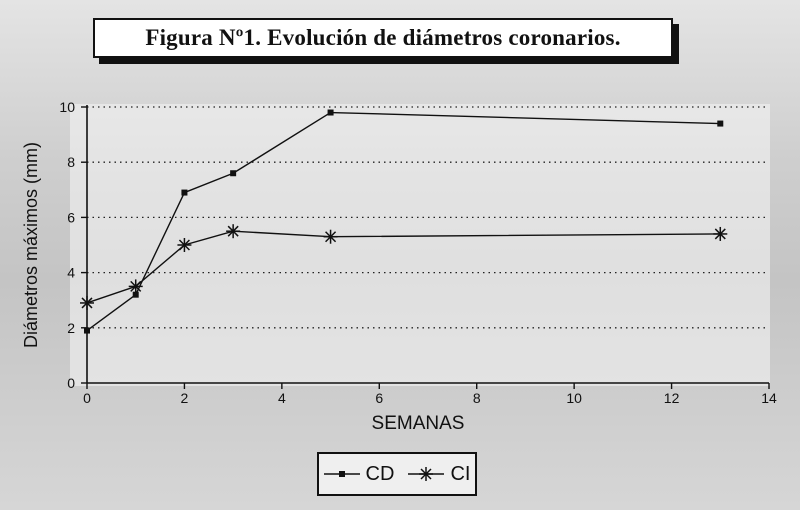 The height and width of the screenshot is (510, 800). I want to click on x-tick-label-4: 4, so click(282, 398).